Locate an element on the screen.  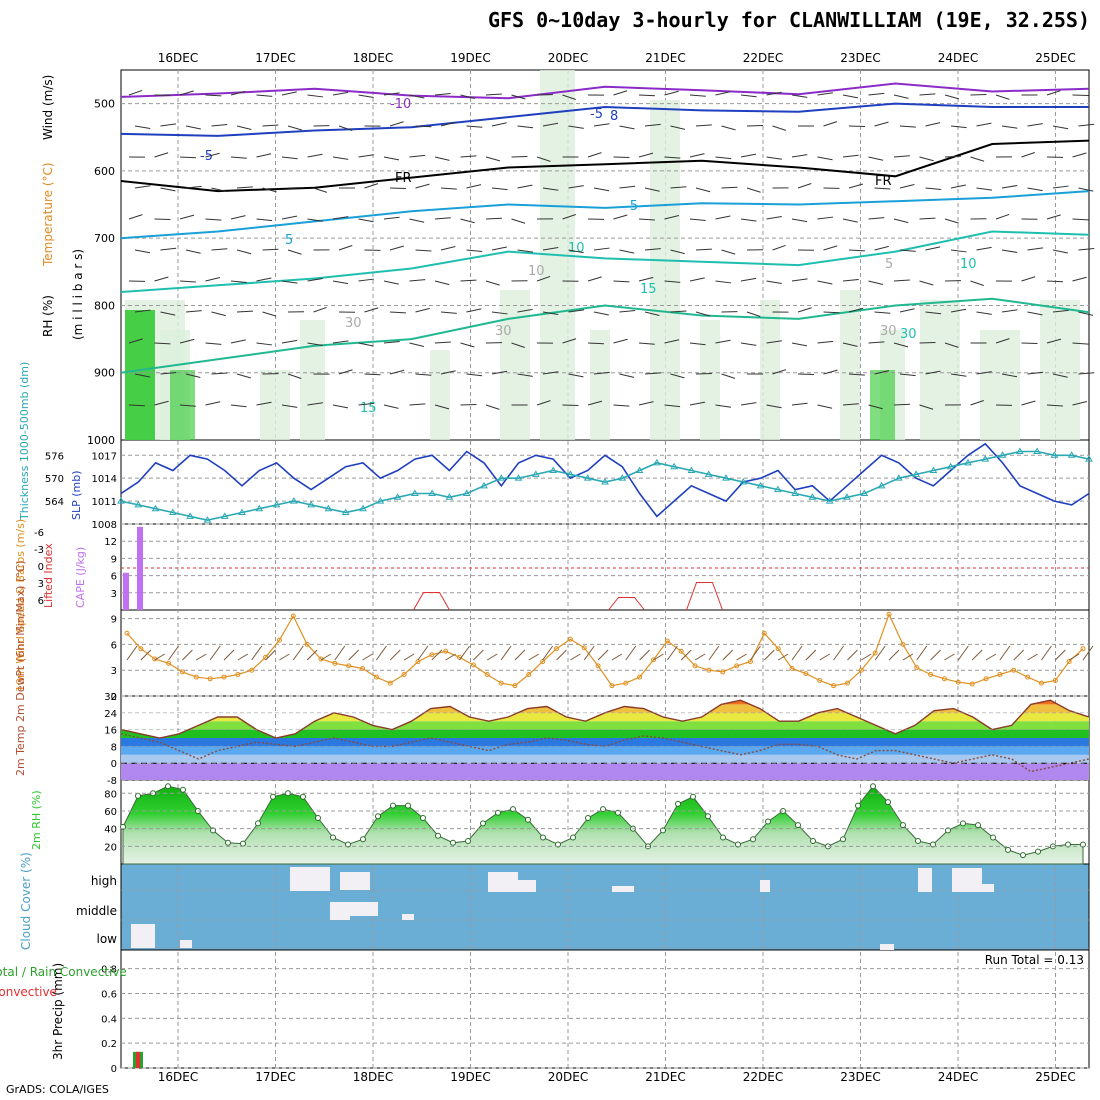
temp-tick: -8 is located at coordinates (112, 781).